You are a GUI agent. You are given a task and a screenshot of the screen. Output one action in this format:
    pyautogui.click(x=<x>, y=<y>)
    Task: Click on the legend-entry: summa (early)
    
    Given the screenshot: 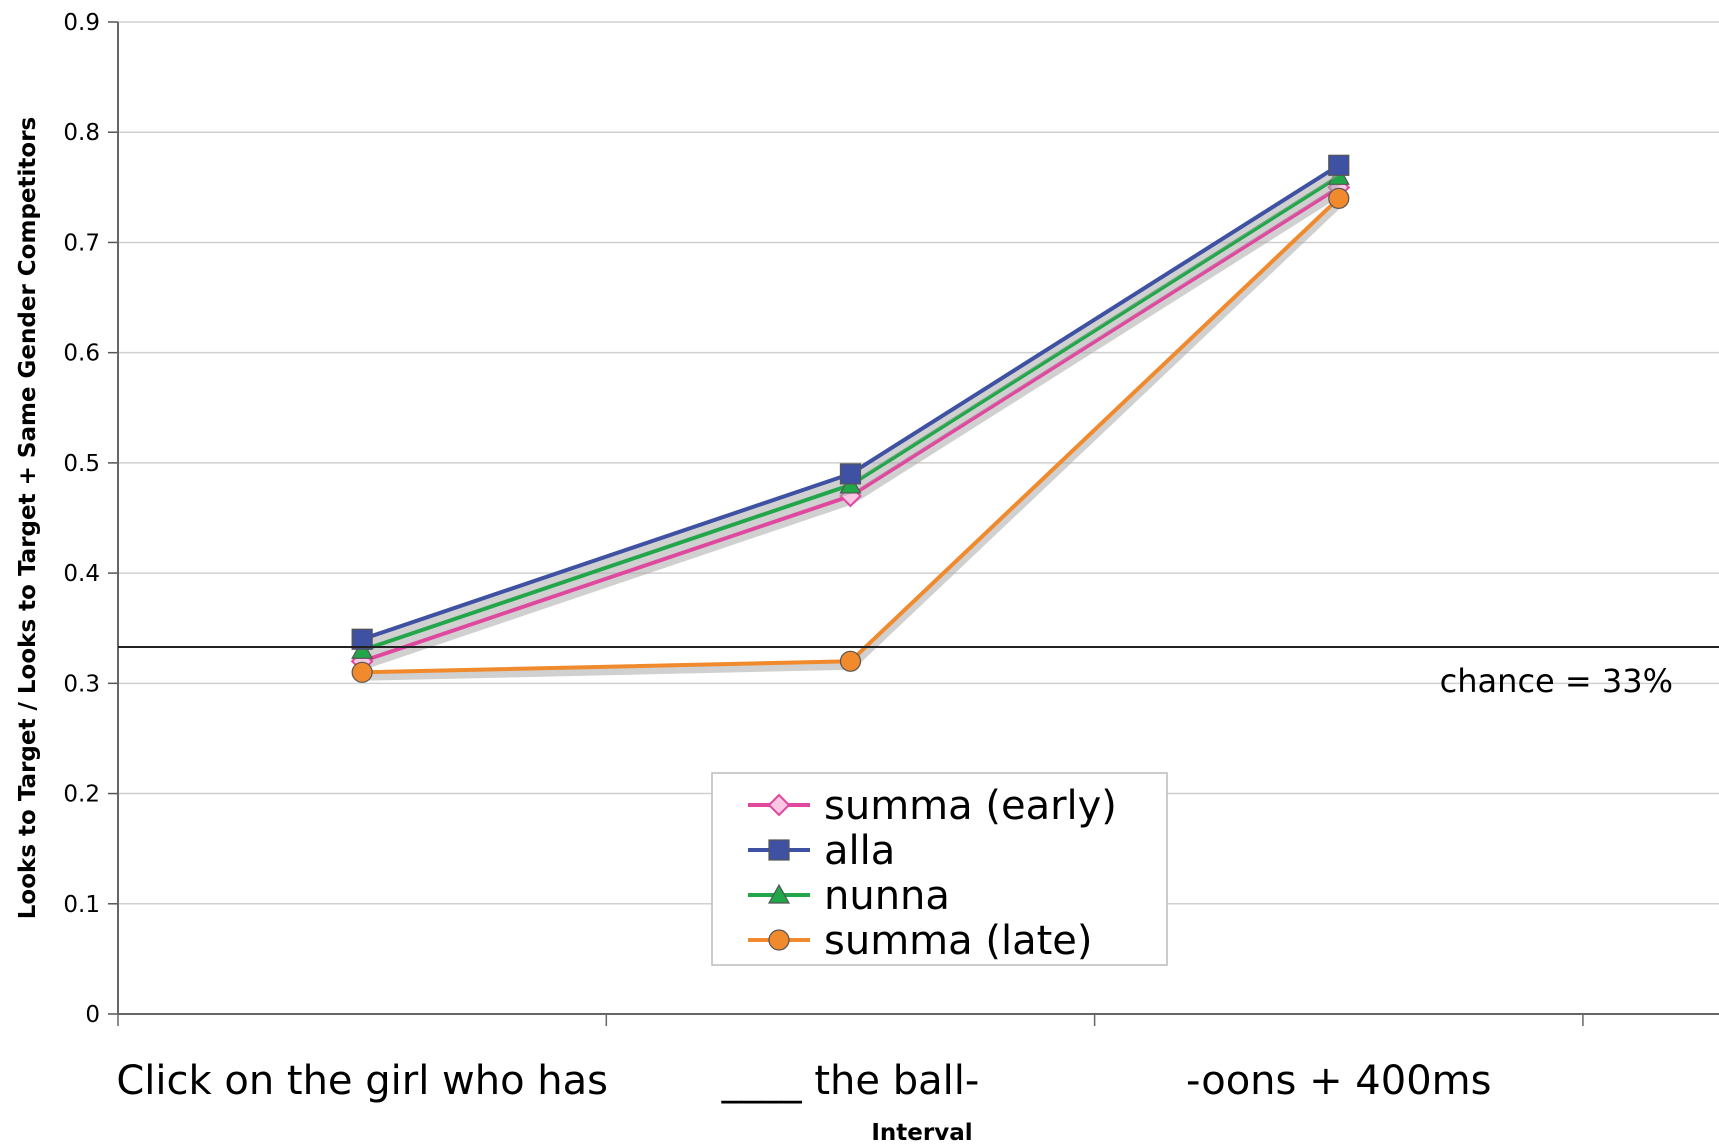 What is the action you would take?
    pyautogui.click(x=932, y=806)
    